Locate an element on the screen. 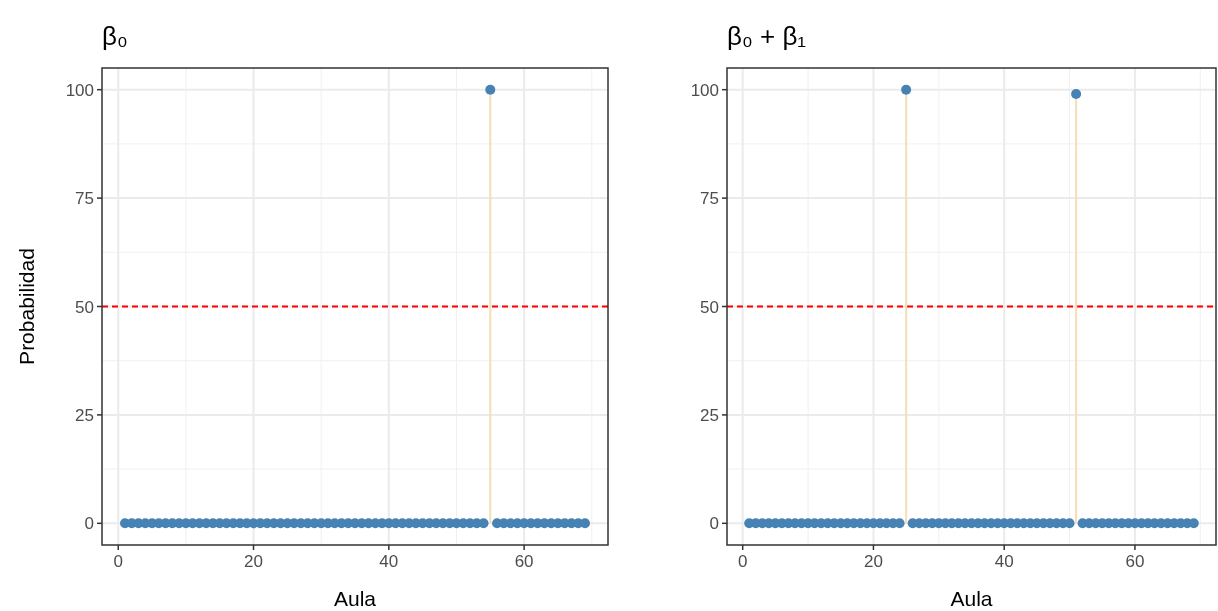 The height and width of the screenshot is (611, 1218). chart-title: β₀ + β₁ is located at coordinates (767, 36).